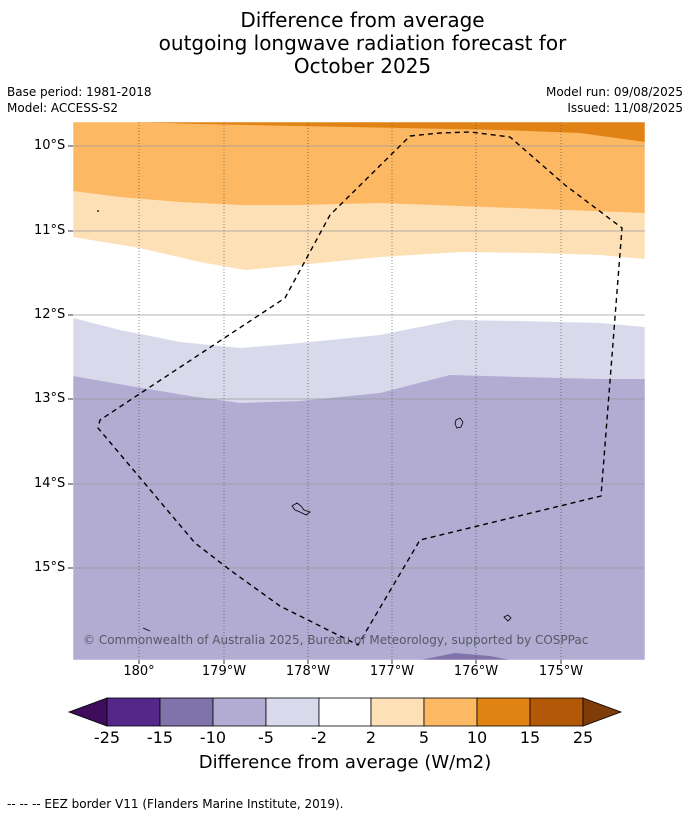 The width and height of the screenshot is (690, 816). What do you see at coordinates (362, 20) in the screenshot?
I see `map-title-line1: Difference from average` at bounding box center [362, 20].